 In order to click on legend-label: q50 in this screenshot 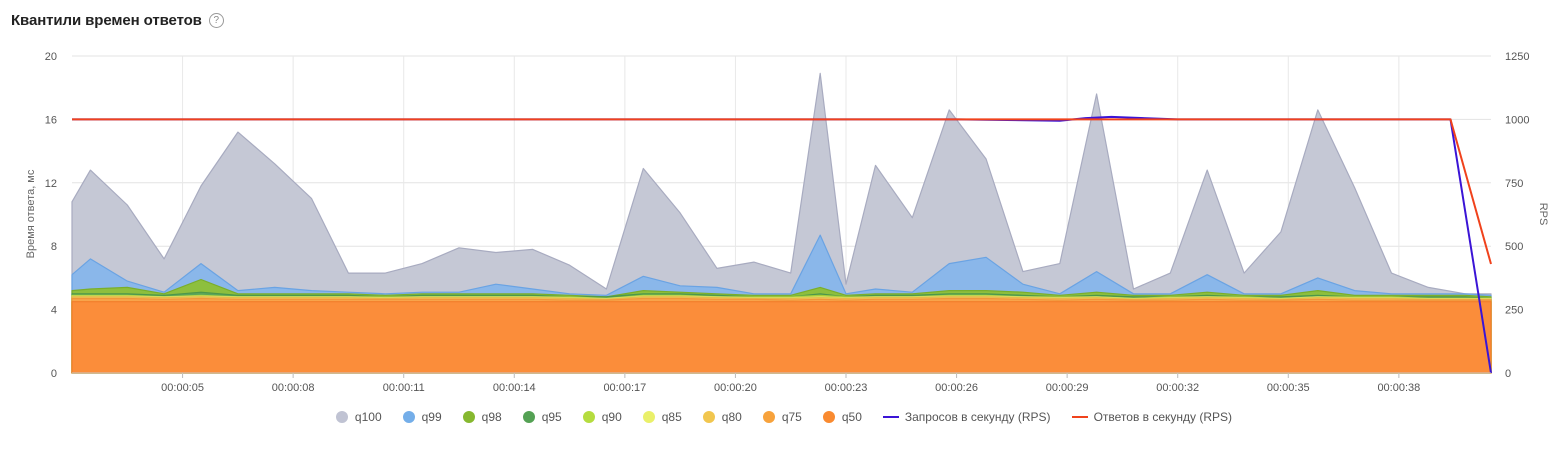, I will do `click(851, 417)`.